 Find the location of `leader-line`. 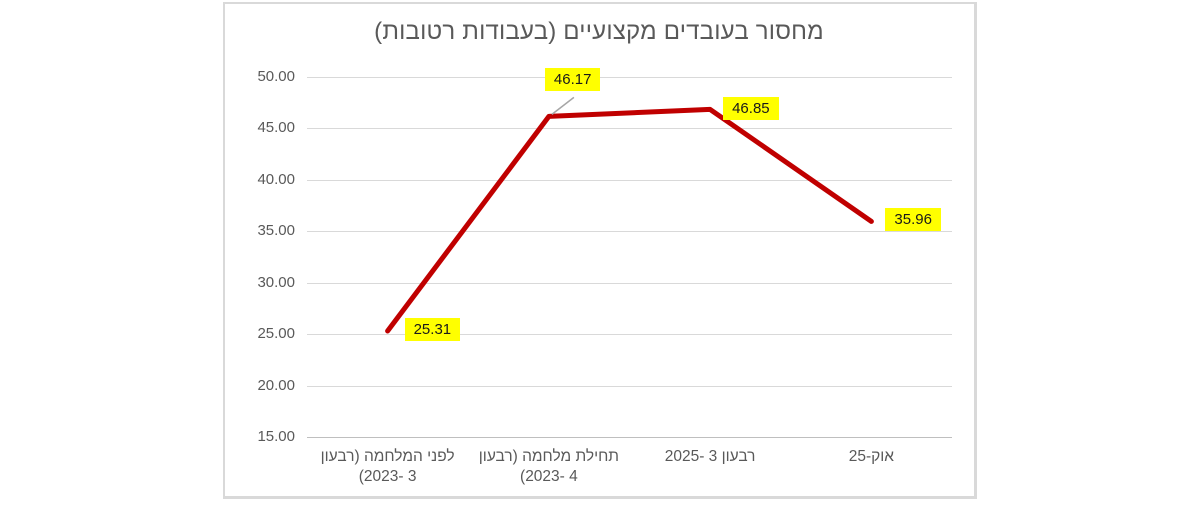

leader-line is located at coordinates (563, 105).